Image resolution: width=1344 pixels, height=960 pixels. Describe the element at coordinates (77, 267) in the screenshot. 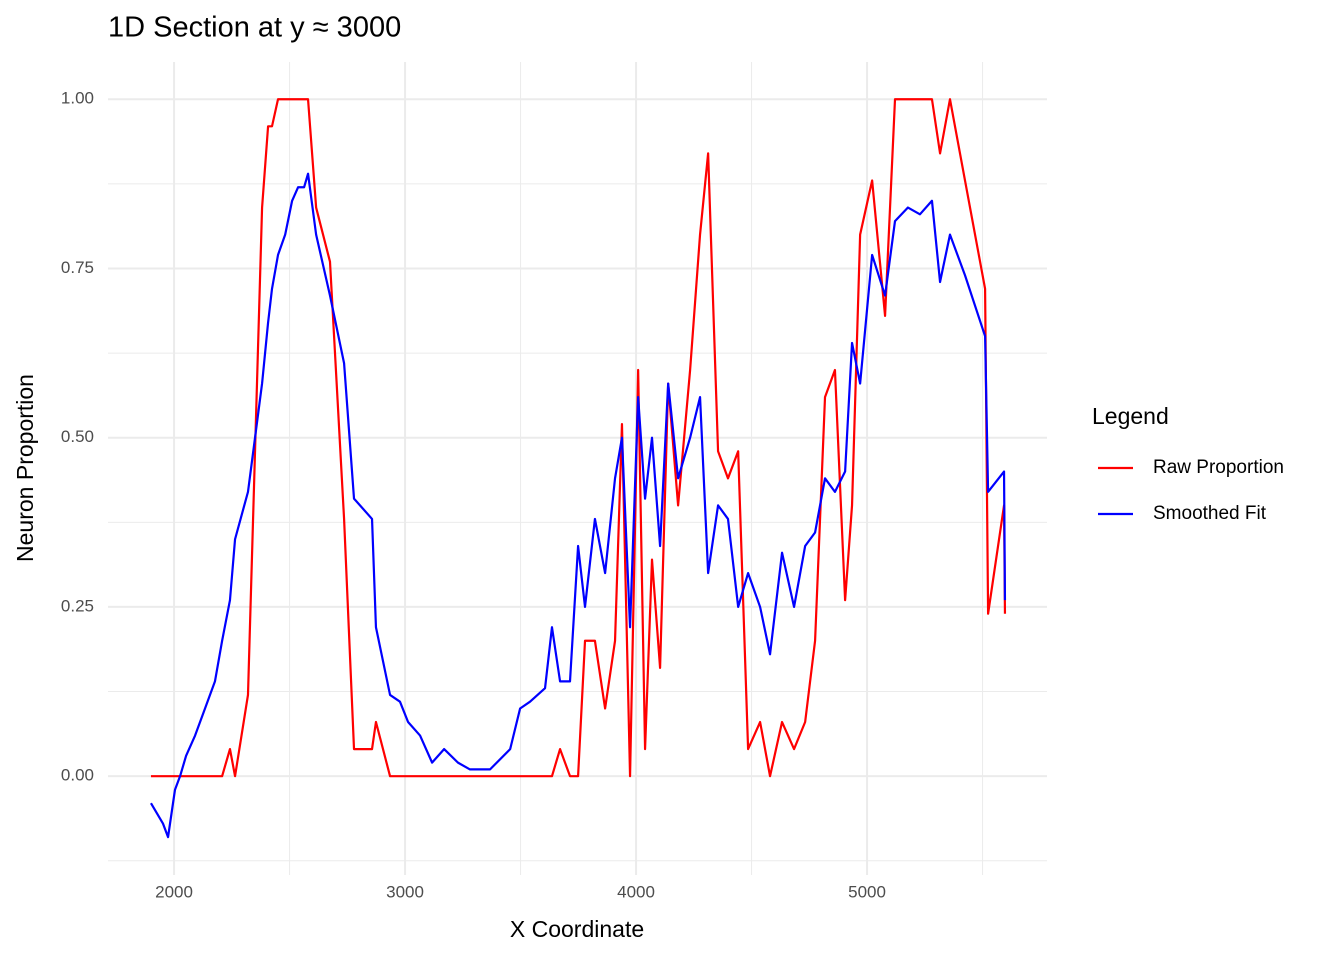

I see `y-tick-label: 0.75` at that location.